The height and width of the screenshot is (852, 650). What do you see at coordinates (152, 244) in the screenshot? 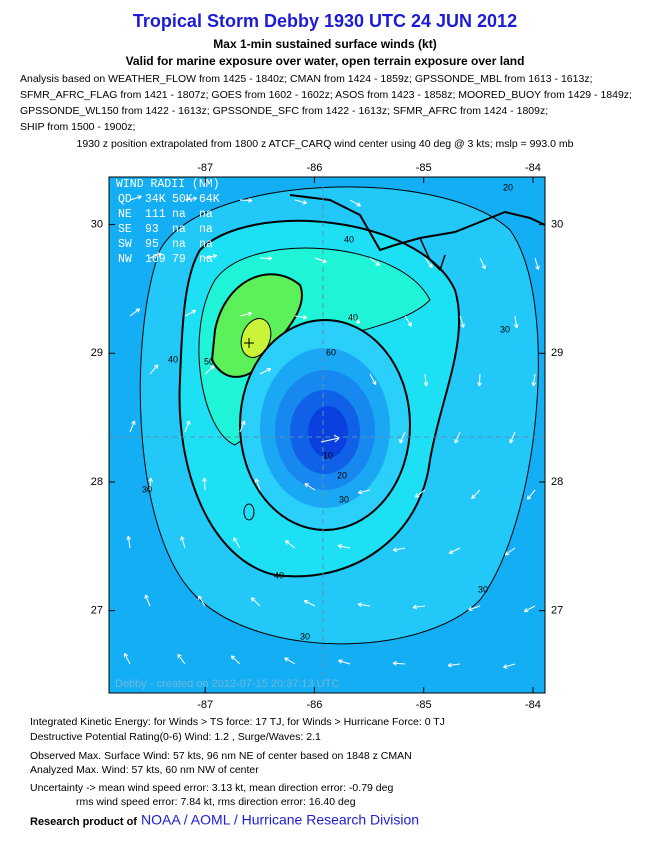
I see `radii-cell: 95` at bounding box center [152, 244].